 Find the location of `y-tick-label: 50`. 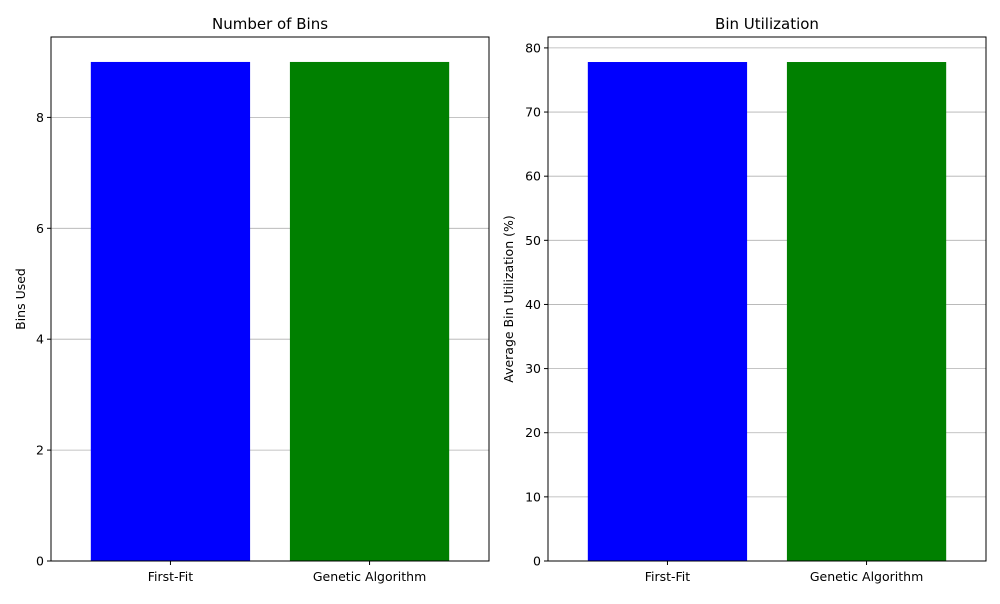

y-tick-label: 50 is located at coordinates (533, 240).